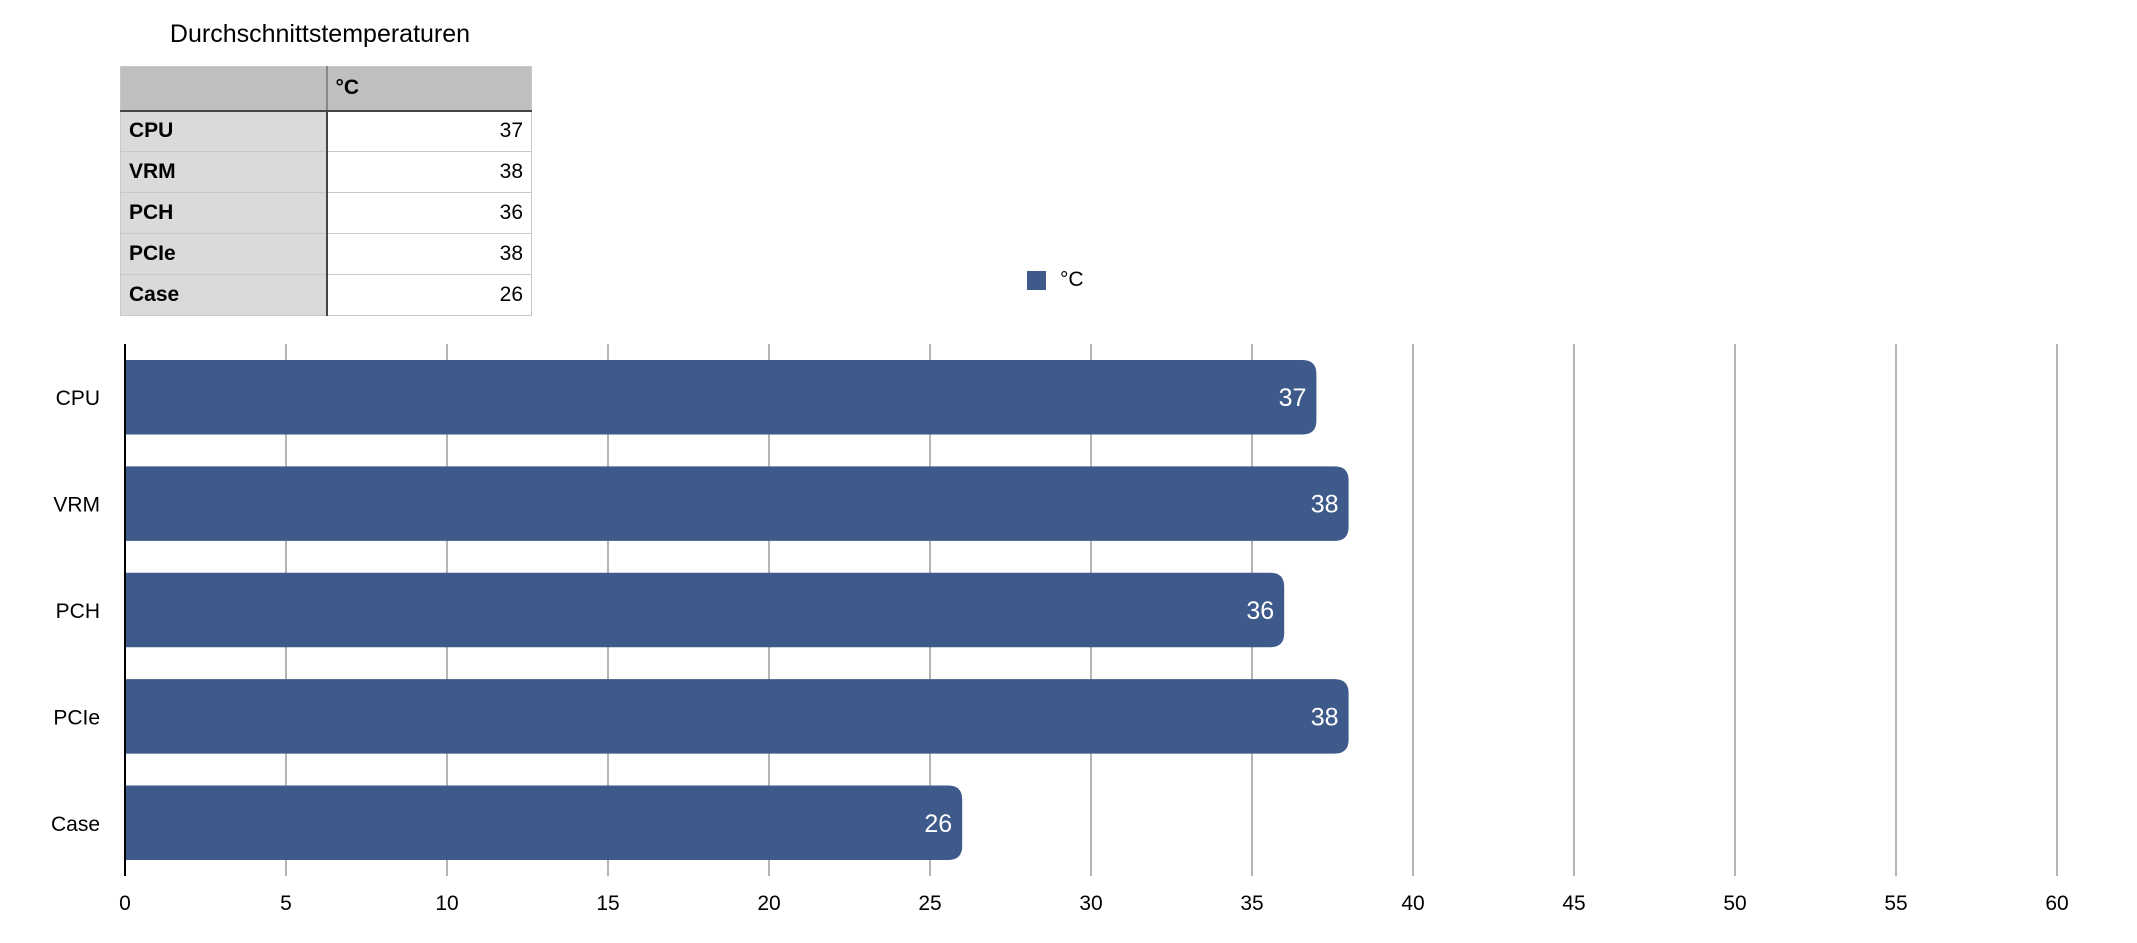 Image resolution: width=2137 pixels, height=943 pixels. Describe the element at coordinates (1260, 611) in the screenshot. I see `bar-value-label: 36` at that location.